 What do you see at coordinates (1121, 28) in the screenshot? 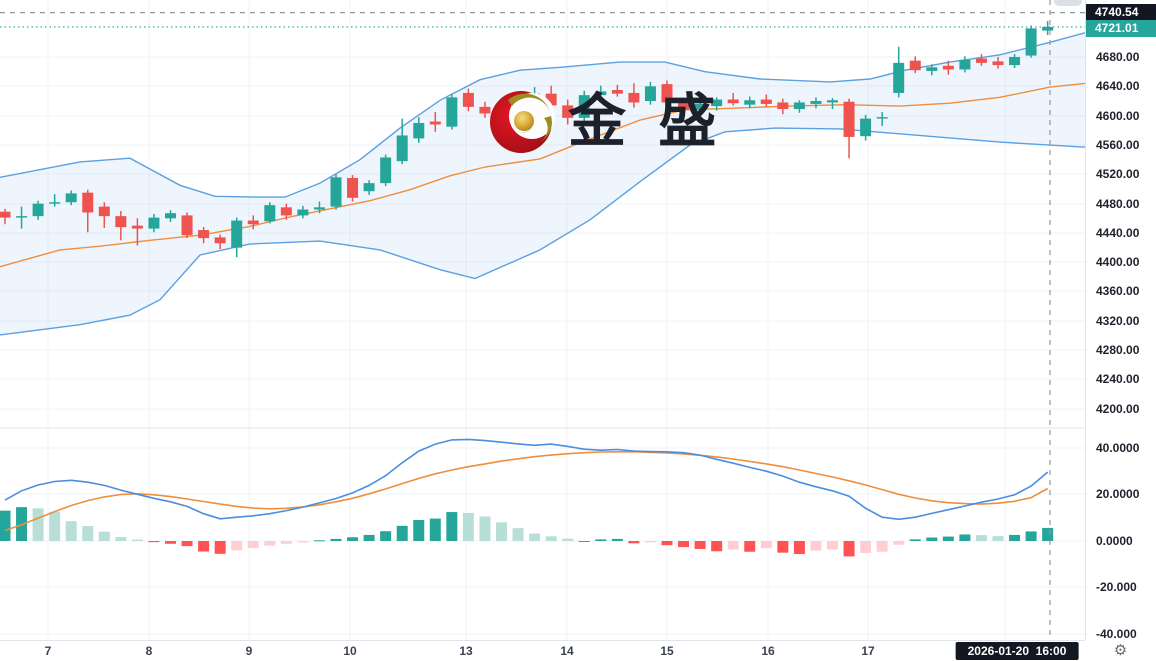
I see `last-price-label: 4721.01` at bounding box center [1121, 28].